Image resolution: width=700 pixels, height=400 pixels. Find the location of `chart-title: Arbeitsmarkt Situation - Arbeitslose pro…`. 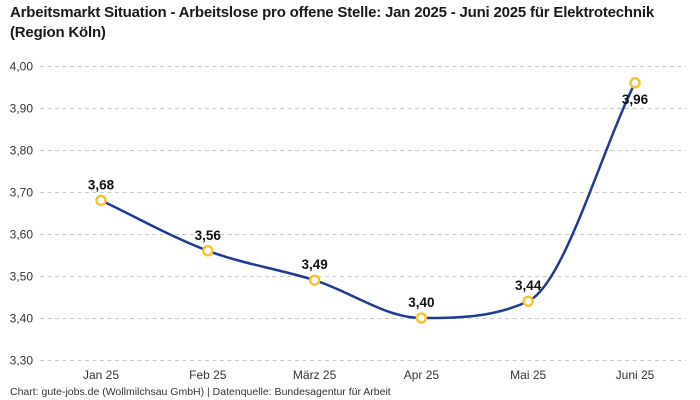

chart-title: Arbeitsmarkt Situation - Arbeitslose pro… is located at coordinates (332, 22).